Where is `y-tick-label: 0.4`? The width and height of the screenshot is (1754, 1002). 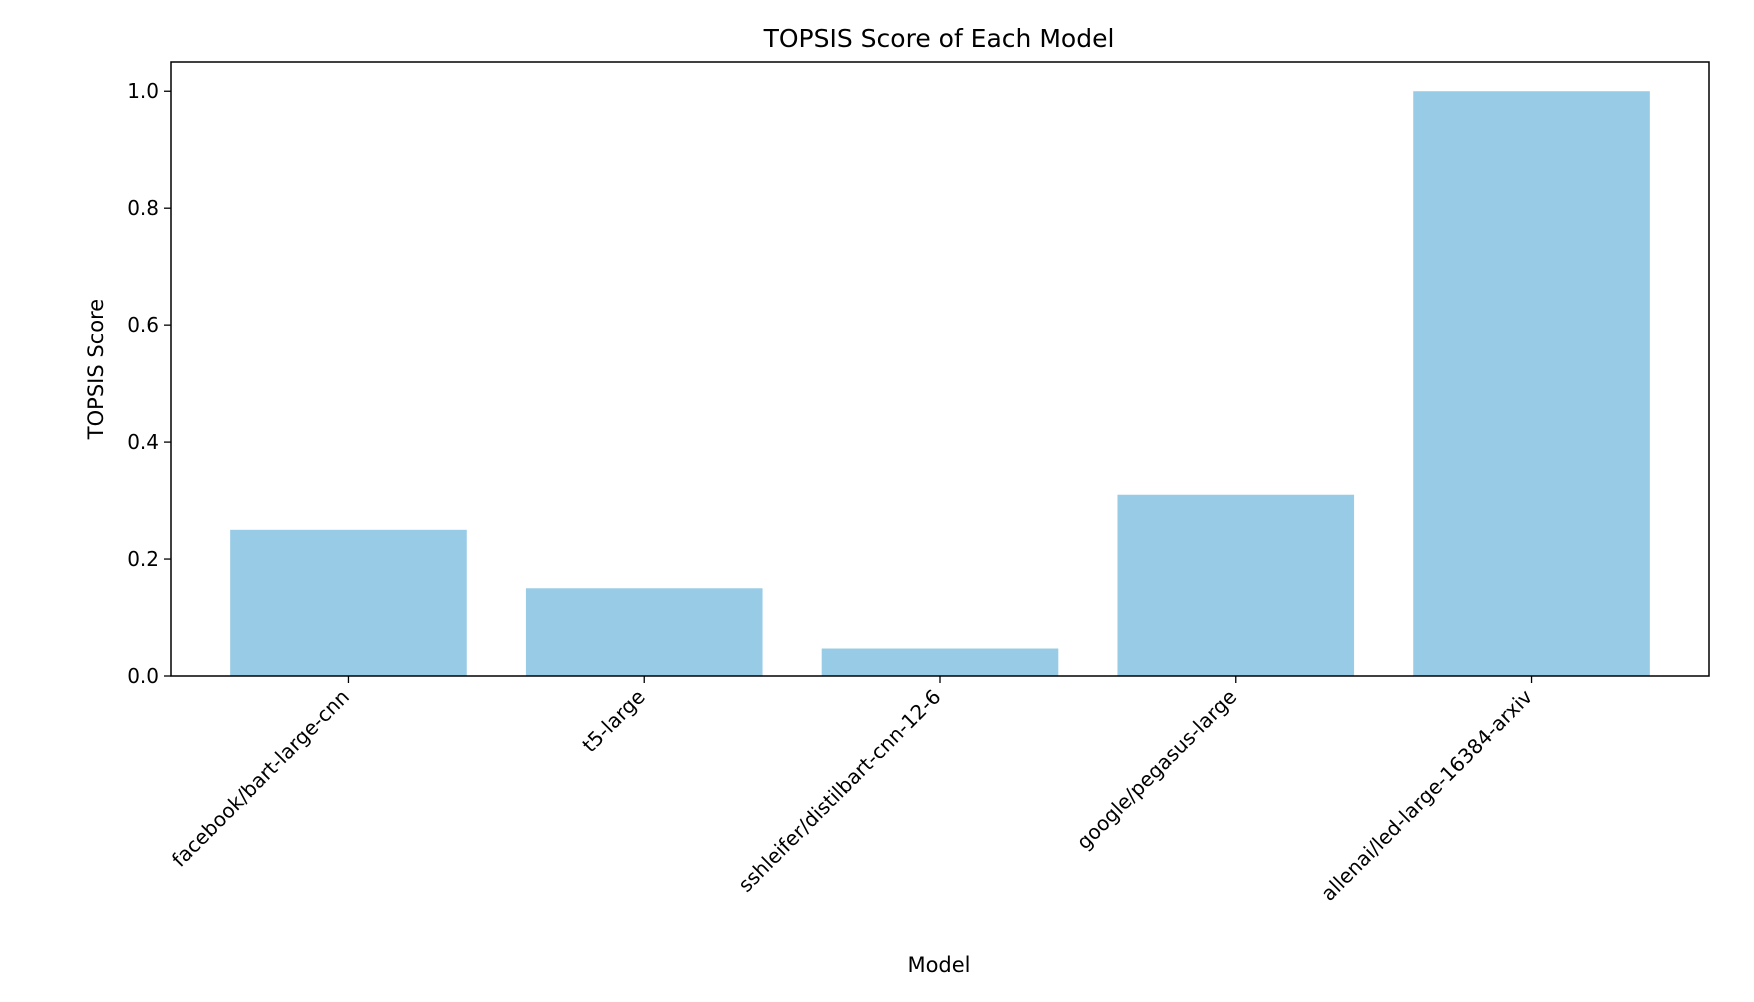 y-tick-label: 0.4 is located at coordinates (143, 442).